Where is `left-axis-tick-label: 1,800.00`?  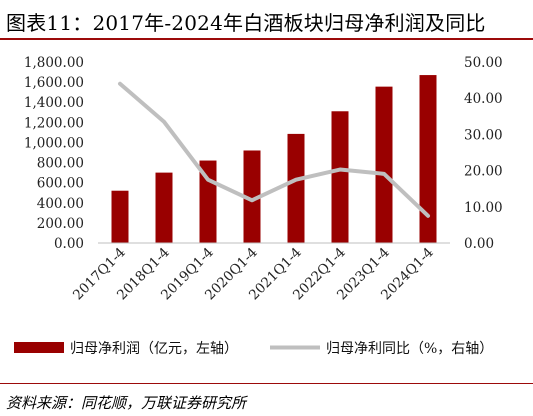 left-axis-tick-label: 1,800.00 is located at coordinates (54, 63).